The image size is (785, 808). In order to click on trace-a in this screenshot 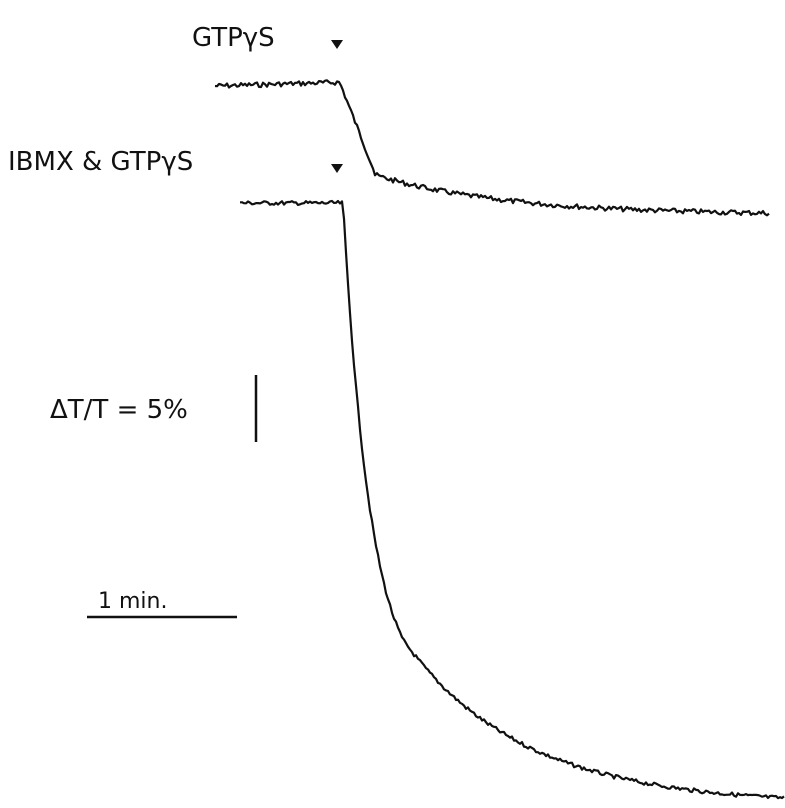, I will do `click(492, 148)`.